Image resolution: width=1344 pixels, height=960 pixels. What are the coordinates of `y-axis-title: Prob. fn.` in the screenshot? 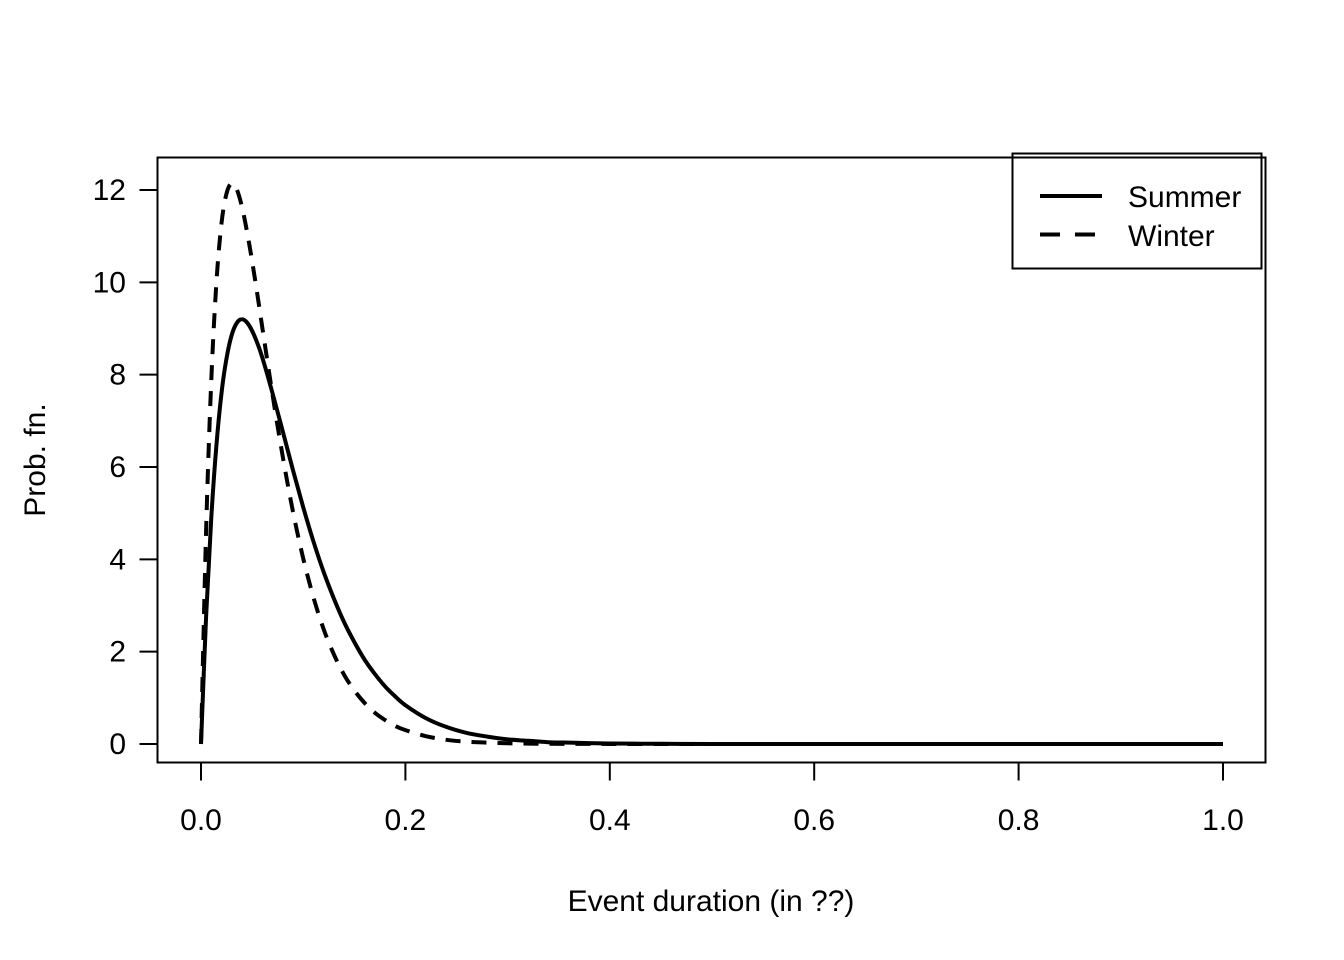 It's located at (35, 459).